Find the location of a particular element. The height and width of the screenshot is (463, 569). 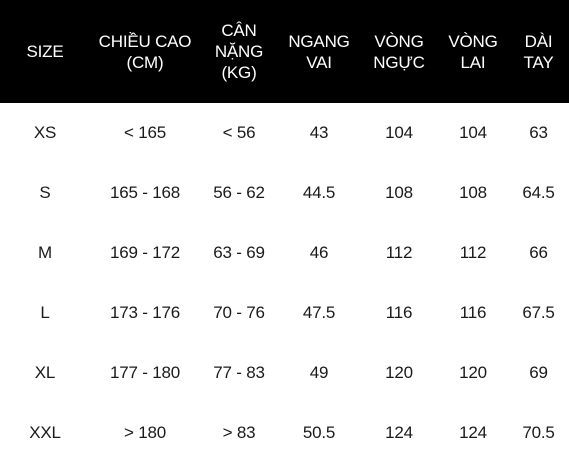

cell-sleeve-length: 66 is located at coordinates (538, 252).